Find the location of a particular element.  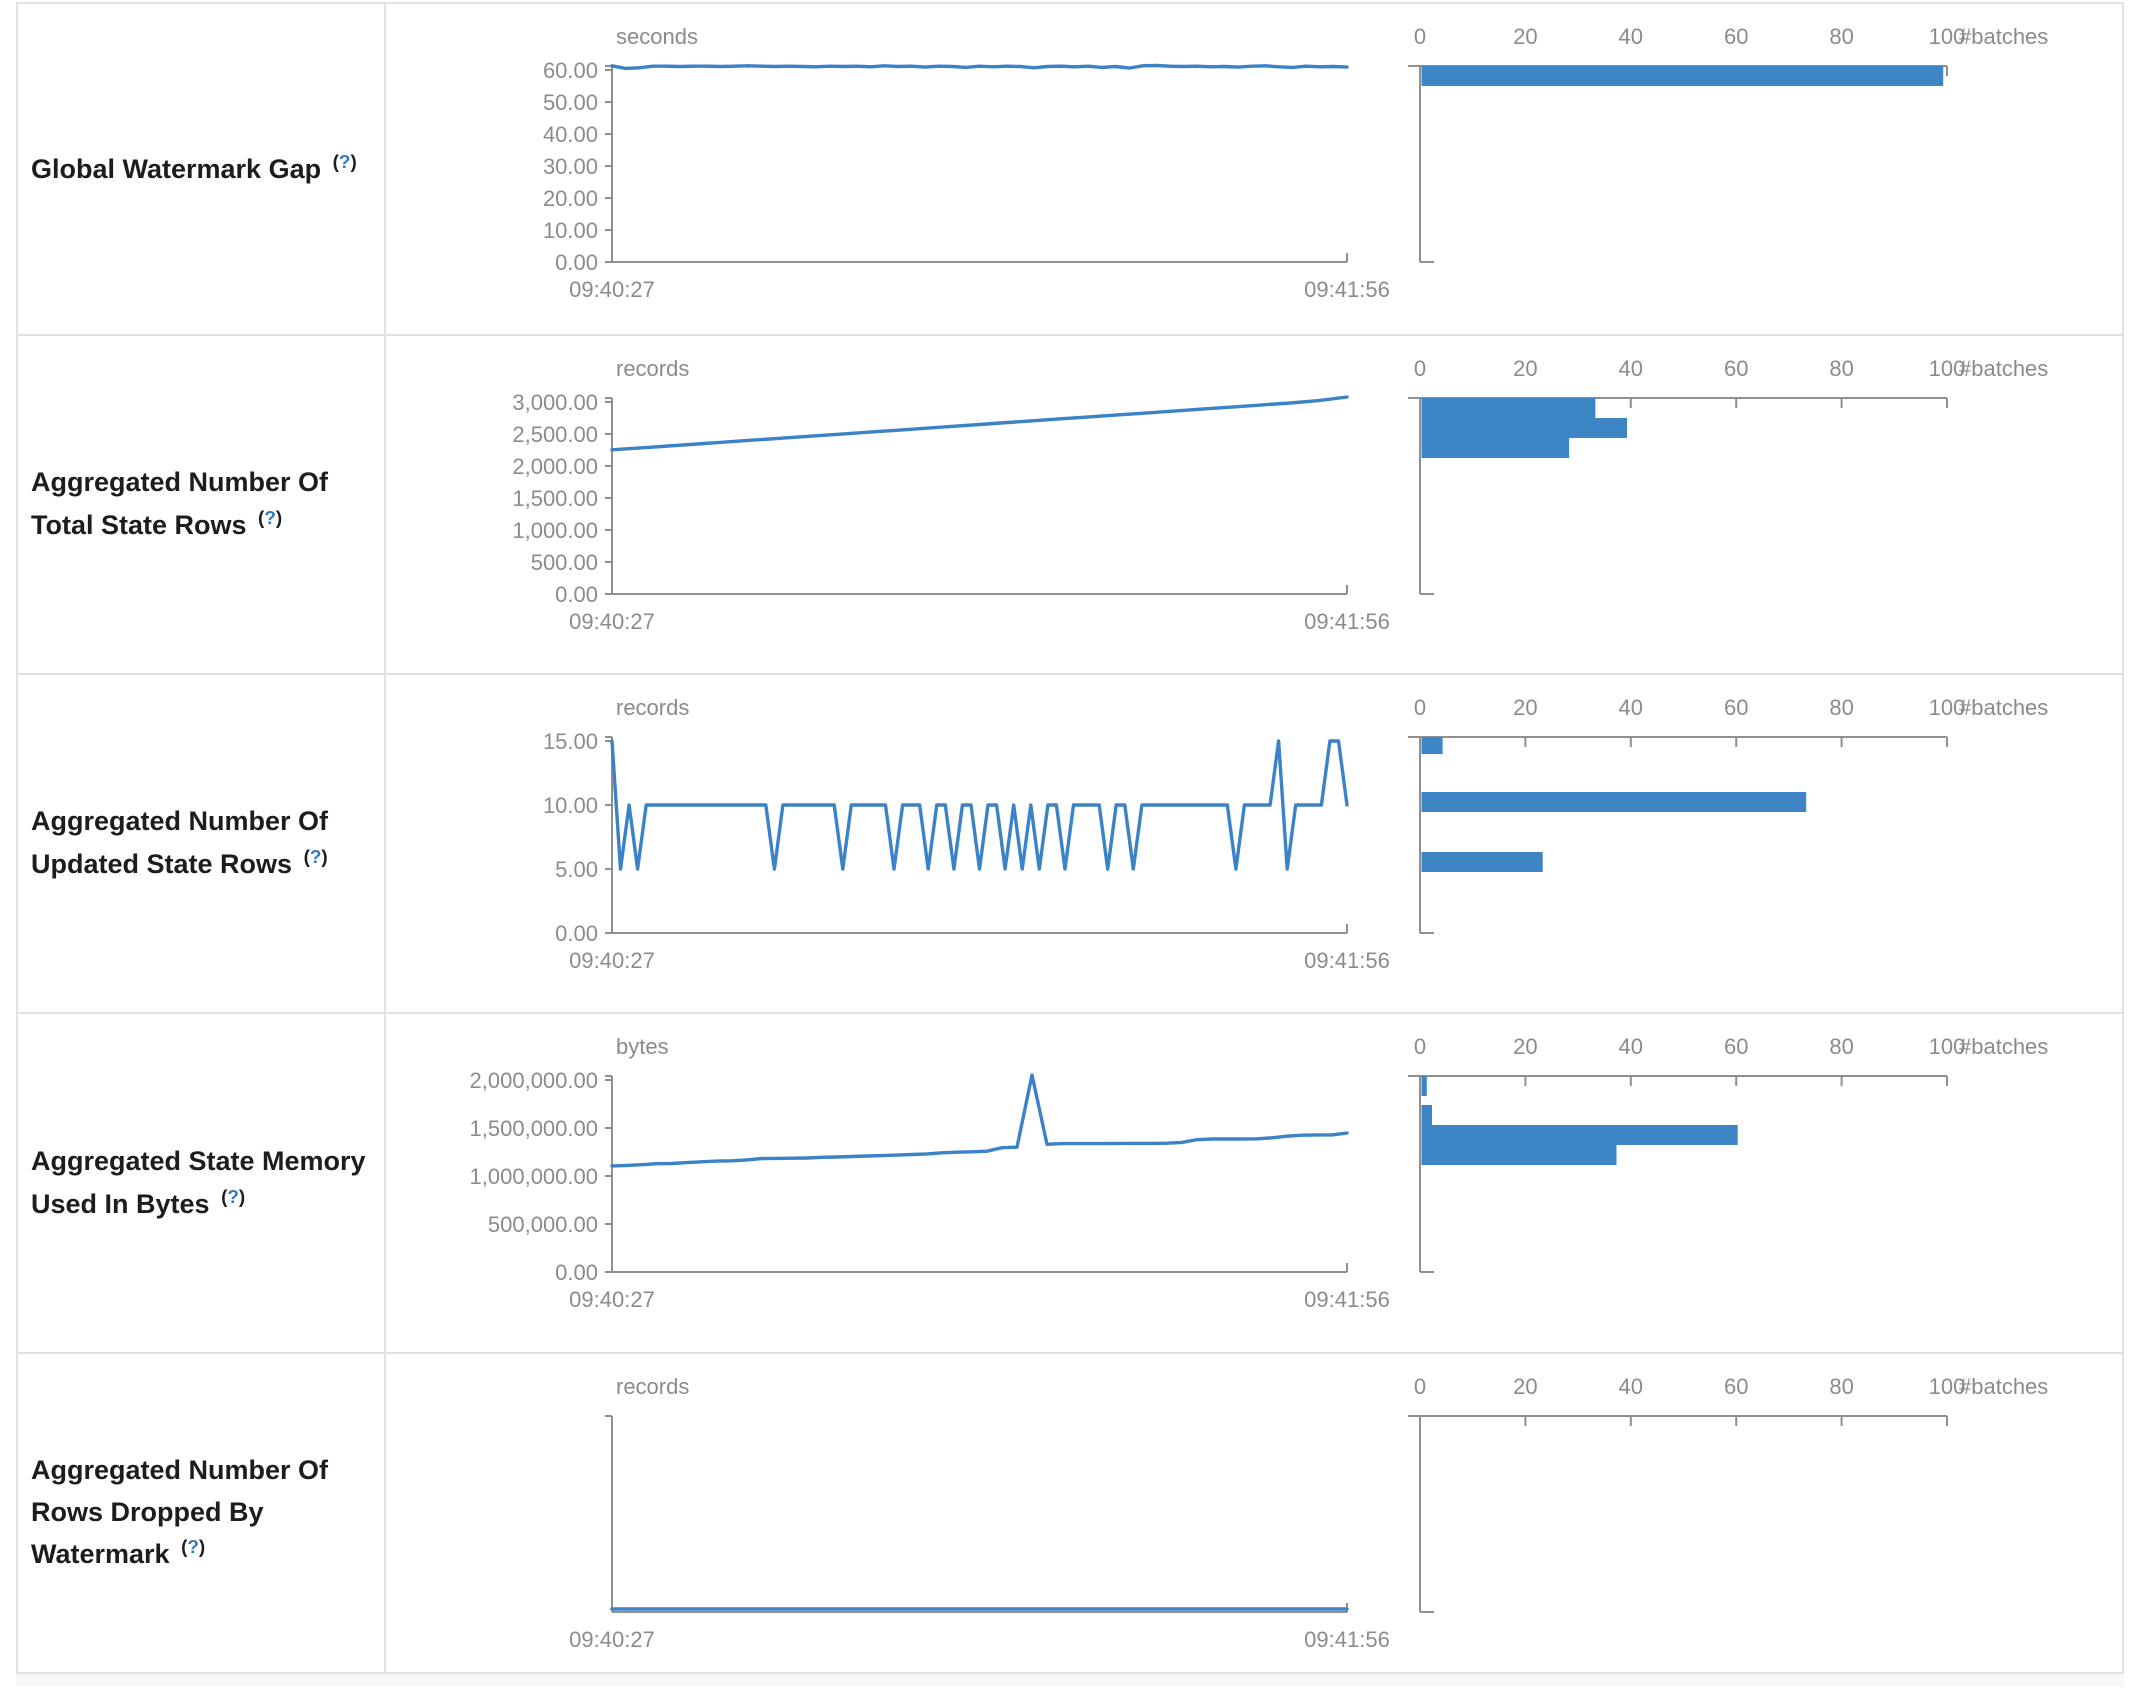

metric-title-text: Aggregated Number Of Updated State Rows is located at coordinates (180, 842).